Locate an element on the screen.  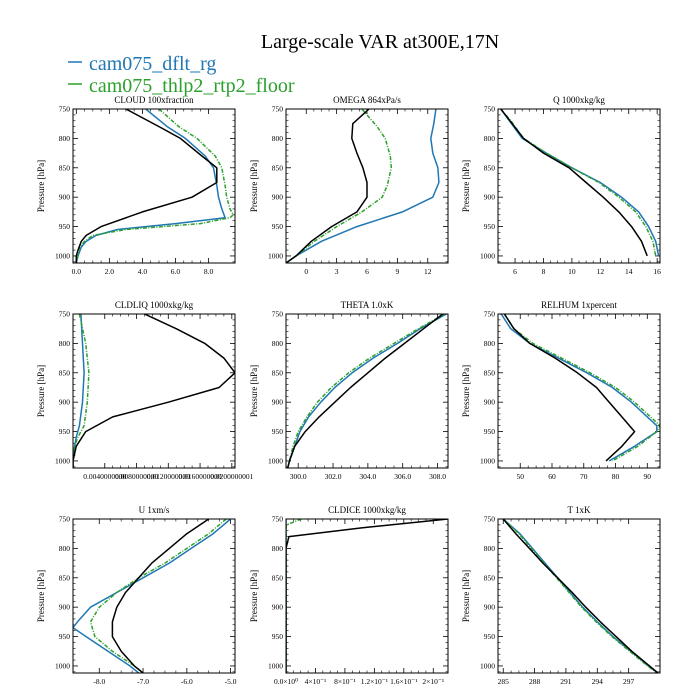
x-tick-label: 70 is located at coordinates (584, 476).